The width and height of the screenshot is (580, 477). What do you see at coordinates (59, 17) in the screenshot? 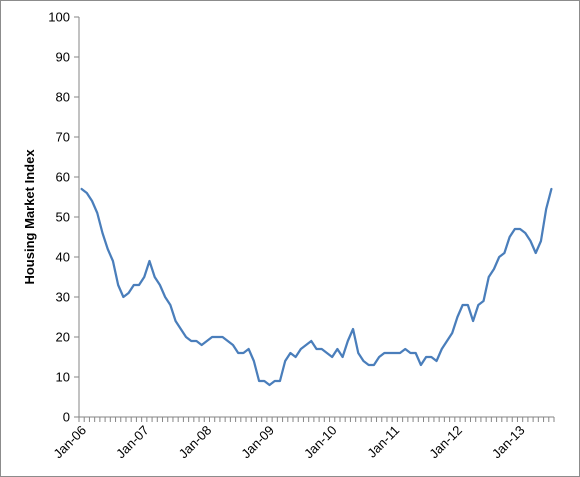
I see `y-tick-label: 100` at bounding box center [59, 17].